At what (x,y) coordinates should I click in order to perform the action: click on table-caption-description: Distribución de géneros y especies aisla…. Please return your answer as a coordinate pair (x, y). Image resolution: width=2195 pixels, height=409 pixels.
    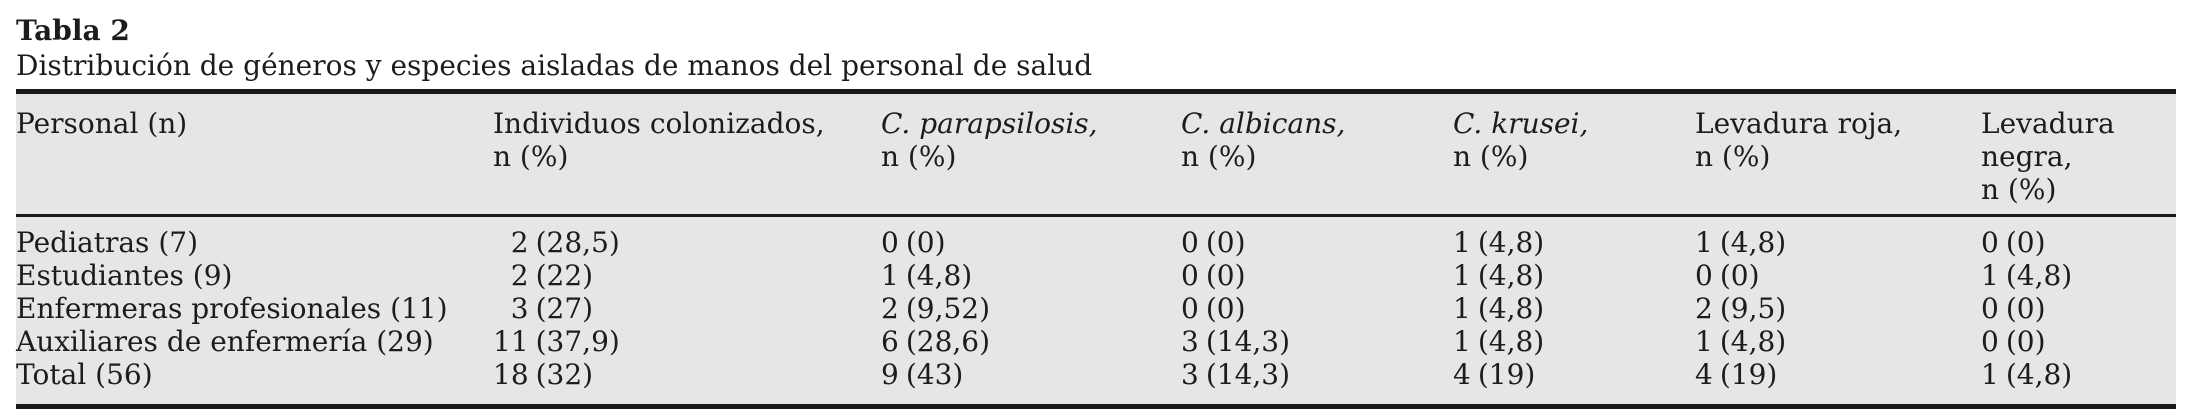
    Looking at the image, I should click on (554, 65).